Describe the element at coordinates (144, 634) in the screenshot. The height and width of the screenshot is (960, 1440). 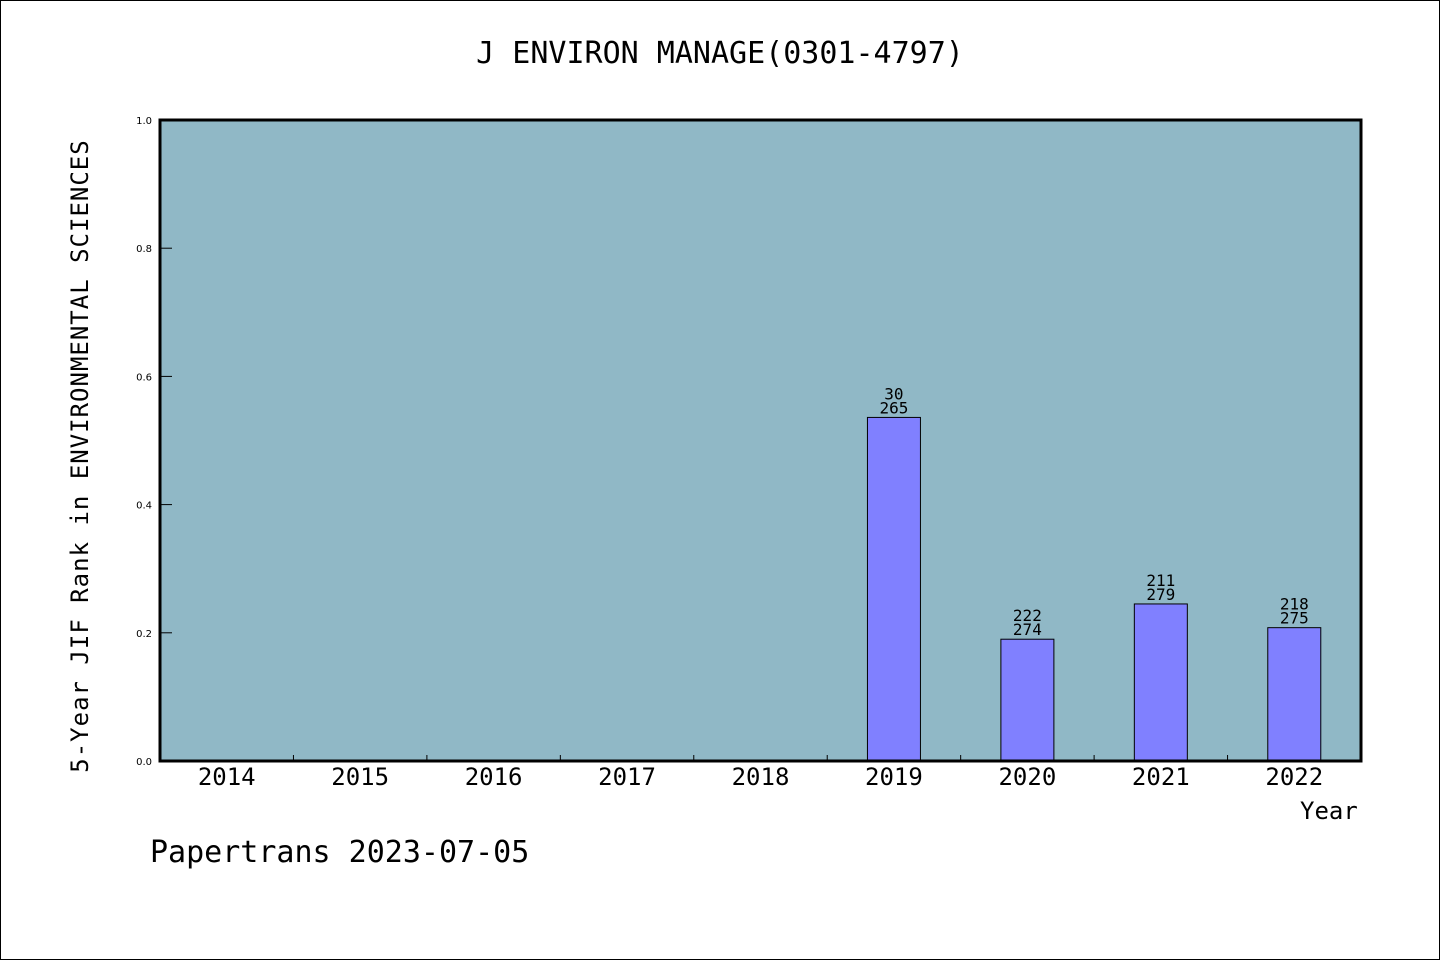
I see `y-tick-label: 0.2` at that location.